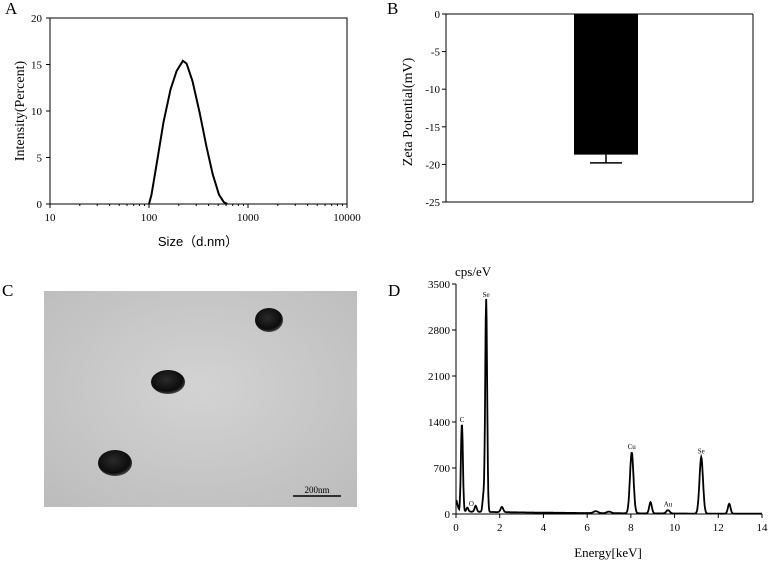 The width and height of the screenshot is (768, 563). What do you see at coordinates (582, 400) in the screenshot?
I see `panel-d-peak-labels: C O Se Cu Au Se` at bounding box center [582, 400].